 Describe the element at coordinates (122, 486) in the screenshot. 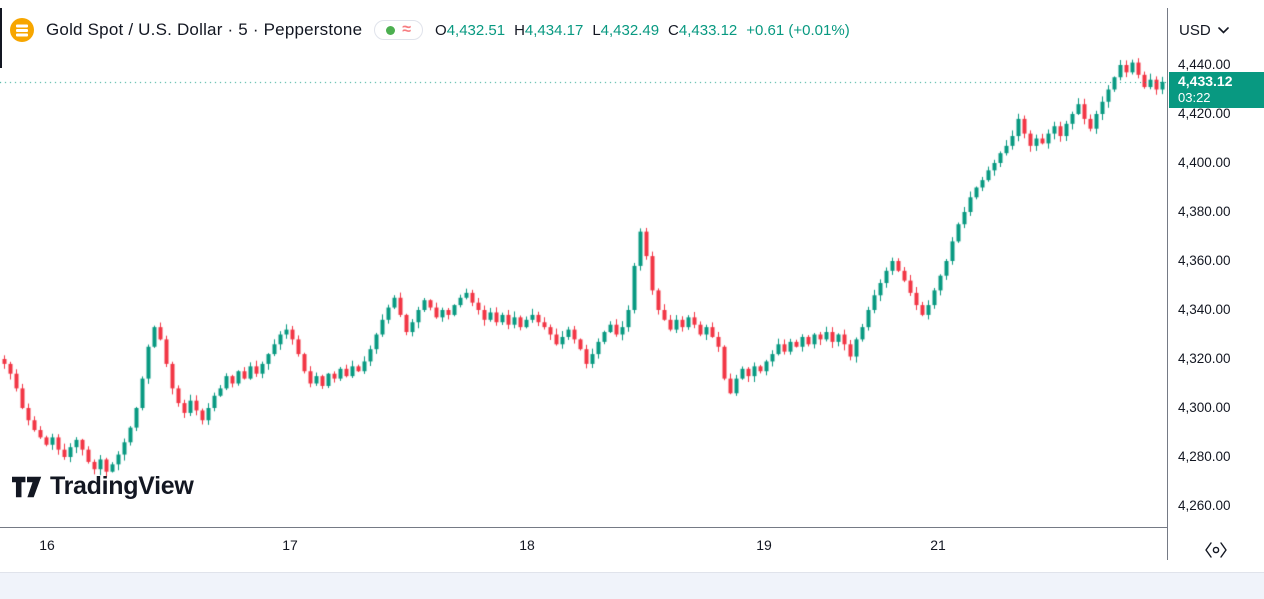

I see `tradingview-wordmark: TradingView` at that location.